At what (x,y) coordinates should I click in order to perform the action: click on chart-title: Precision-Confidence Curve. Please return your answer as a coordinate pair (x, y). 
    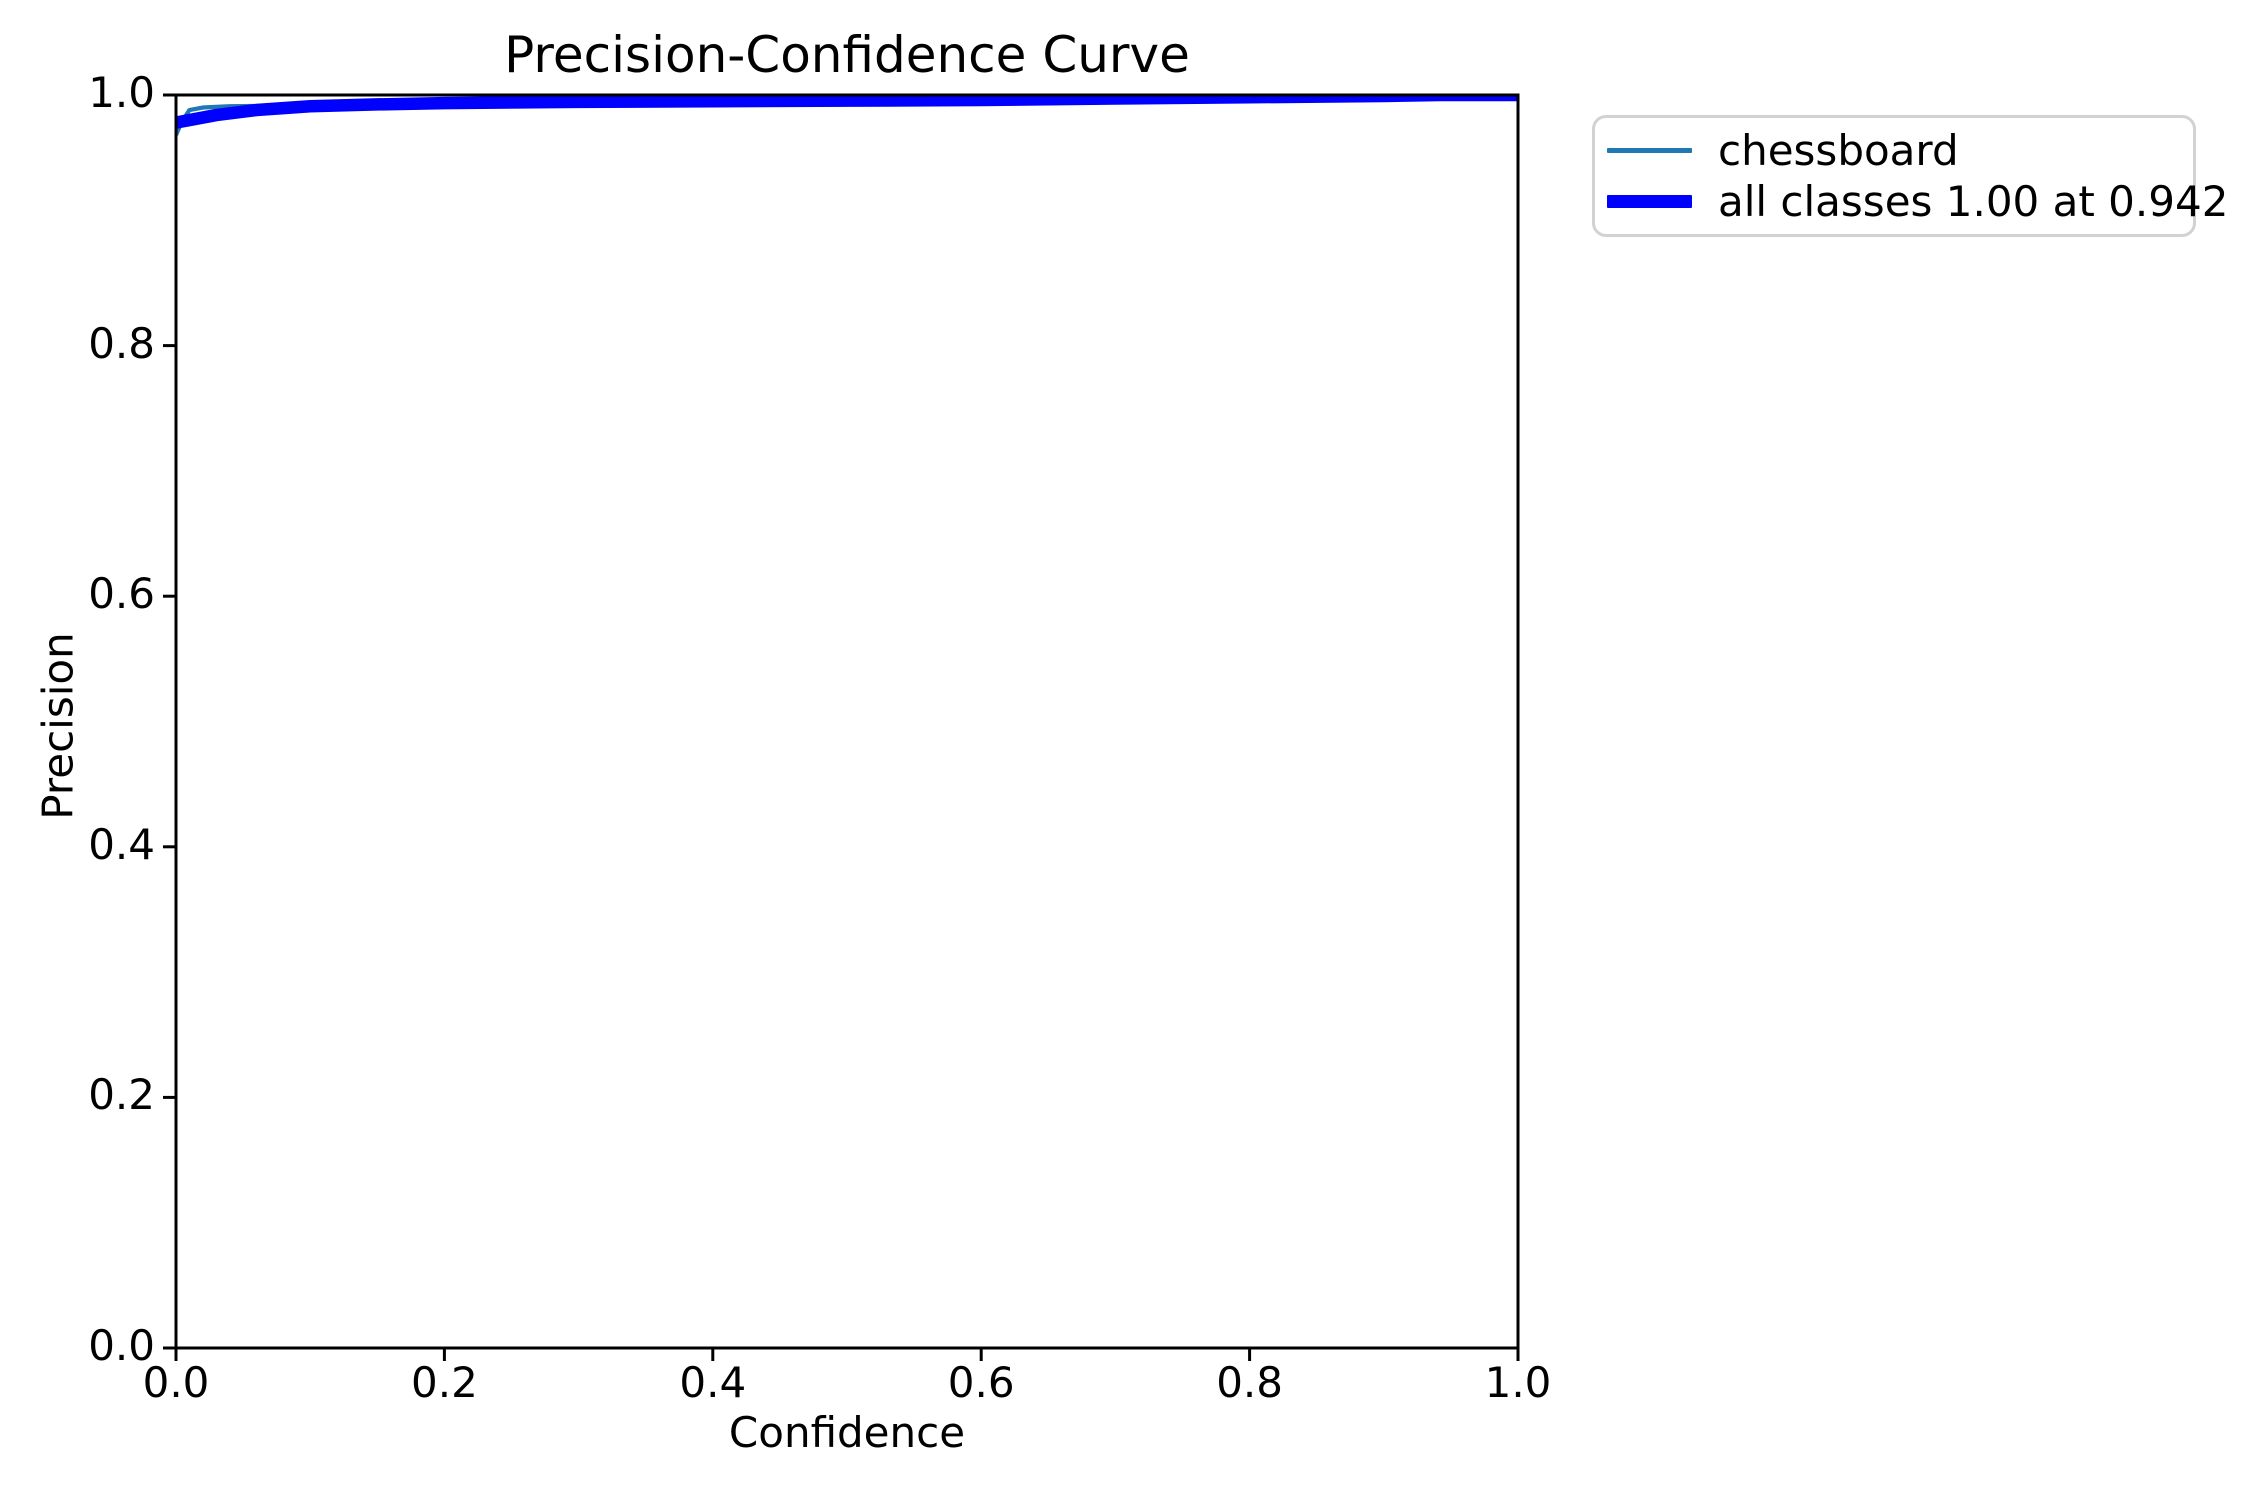
    Looking at the image, I should click on (847, 55).